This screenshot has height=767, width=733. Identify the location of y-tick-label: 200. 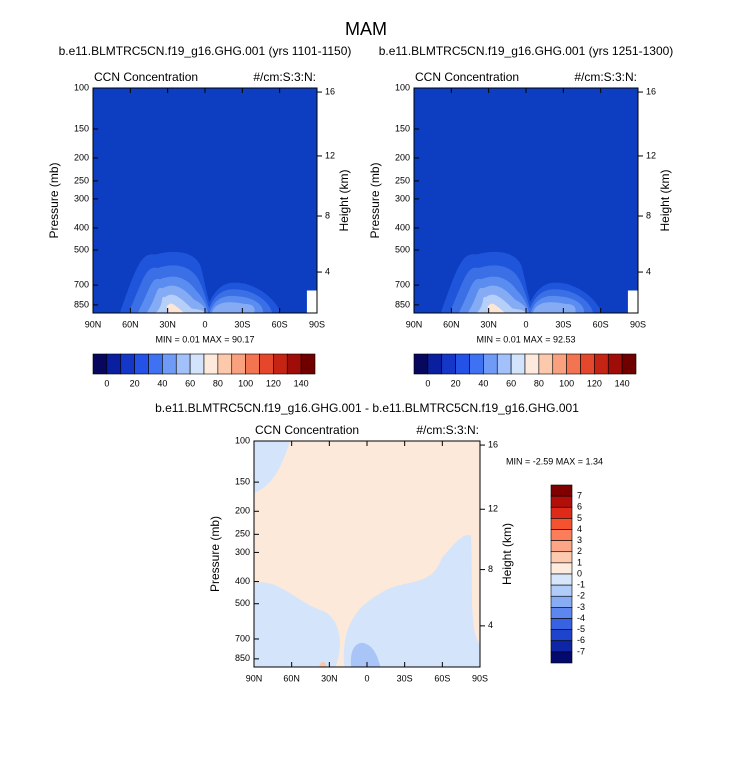
(402, 157).